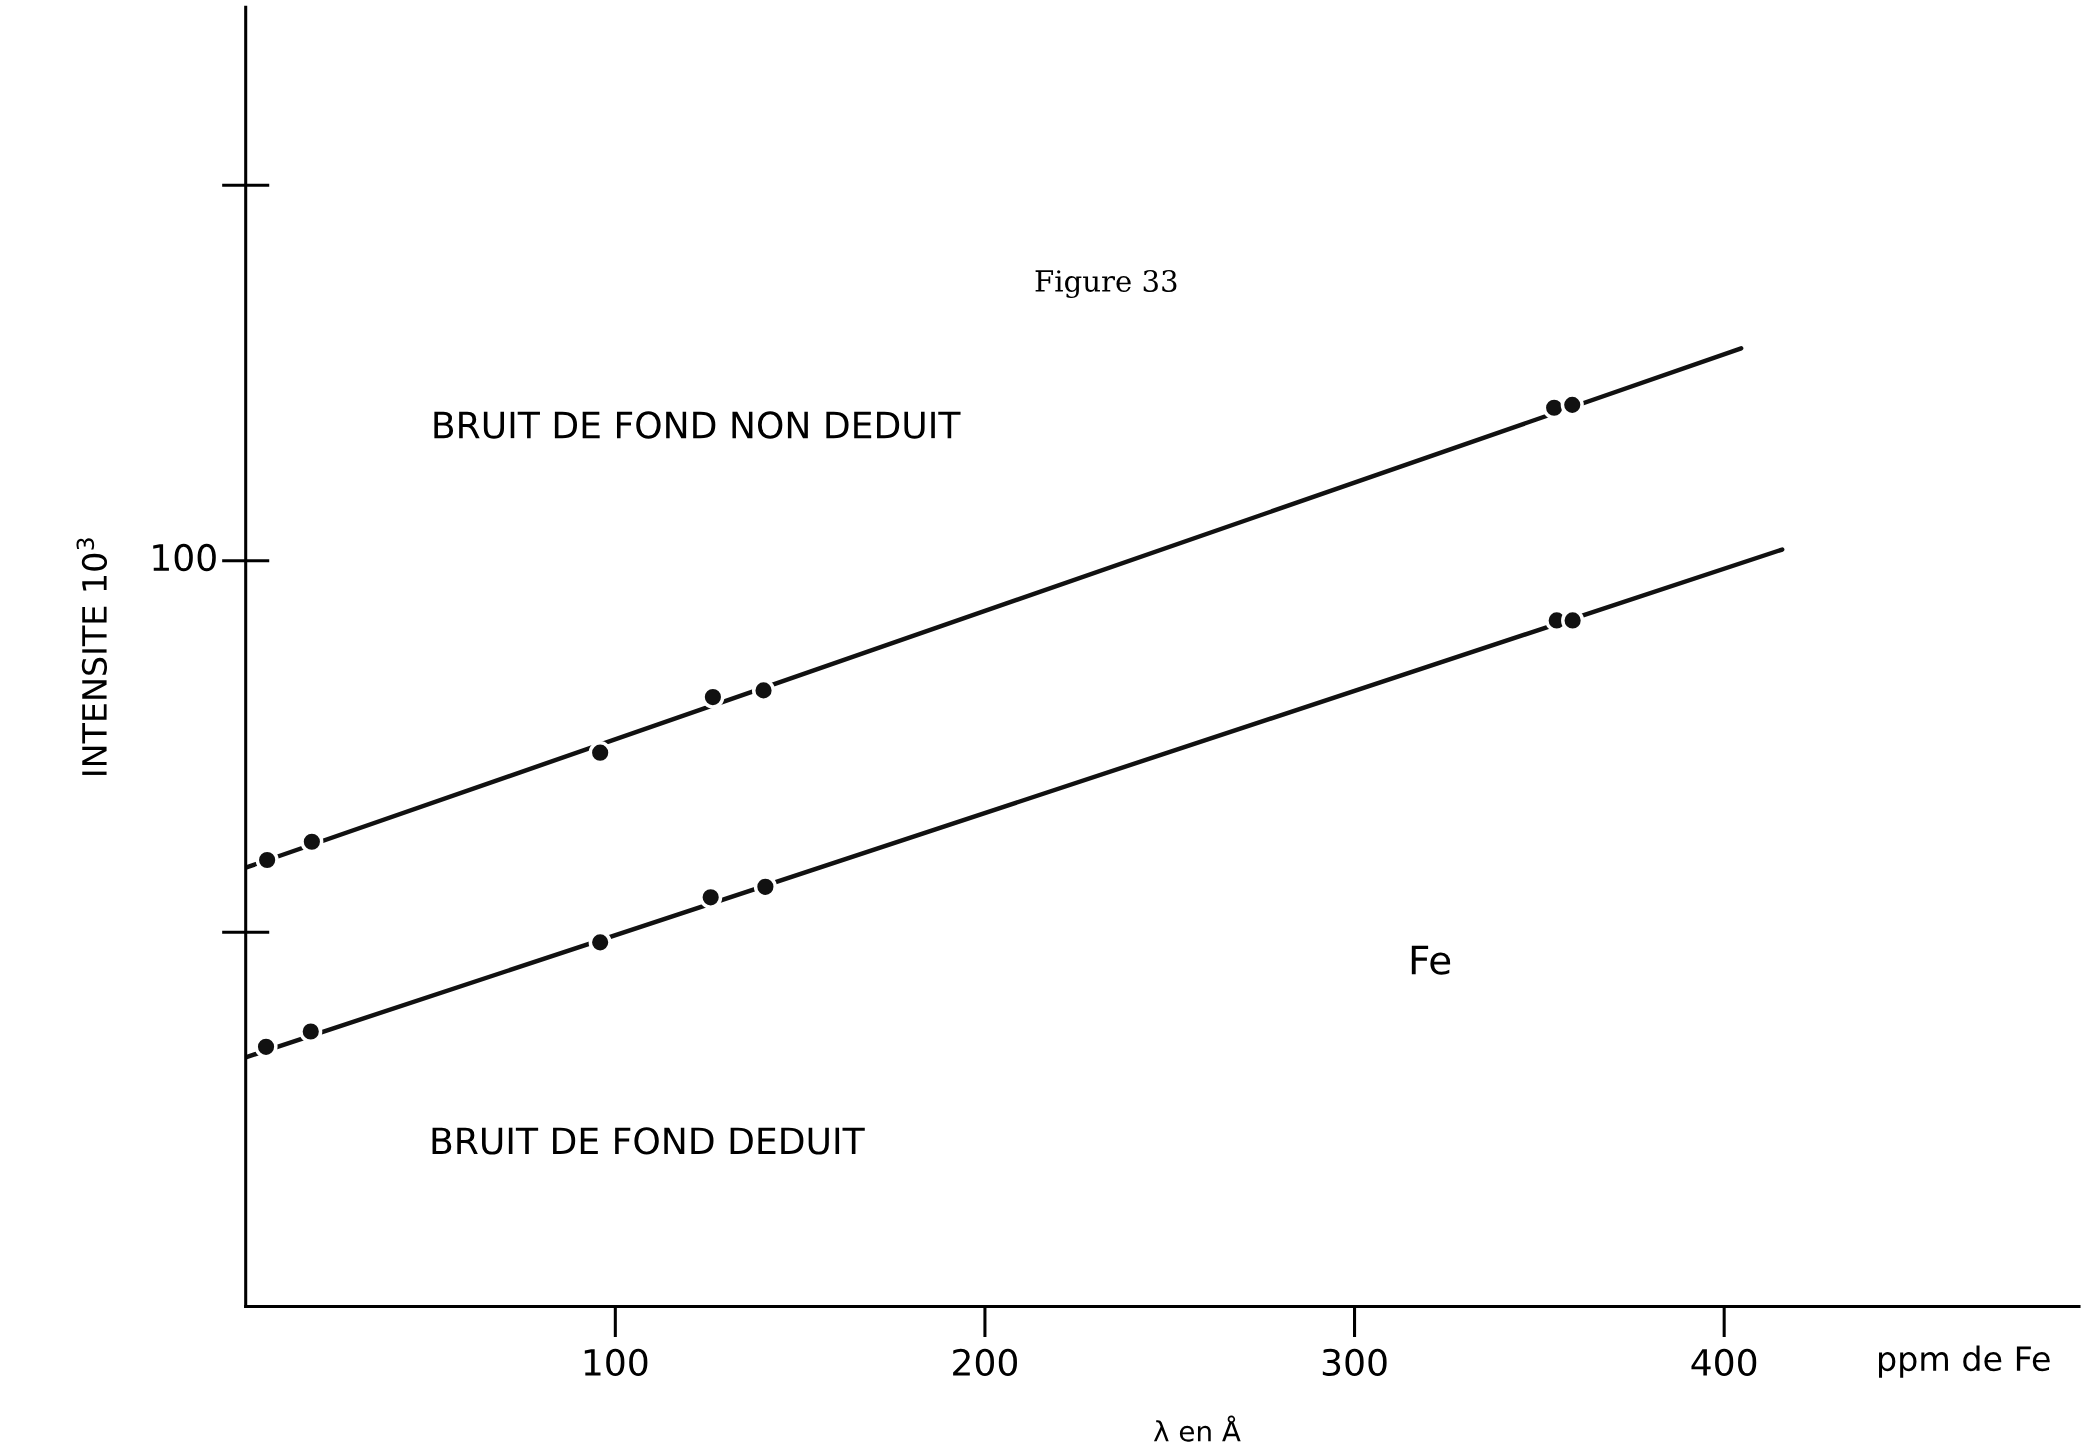 This screenshot has width=2100, height=1450. What do you see at coordinates (1354, 1362) in the screenshot?
I see `x-tick-label: 300` at bounding box center [1354, 1362].